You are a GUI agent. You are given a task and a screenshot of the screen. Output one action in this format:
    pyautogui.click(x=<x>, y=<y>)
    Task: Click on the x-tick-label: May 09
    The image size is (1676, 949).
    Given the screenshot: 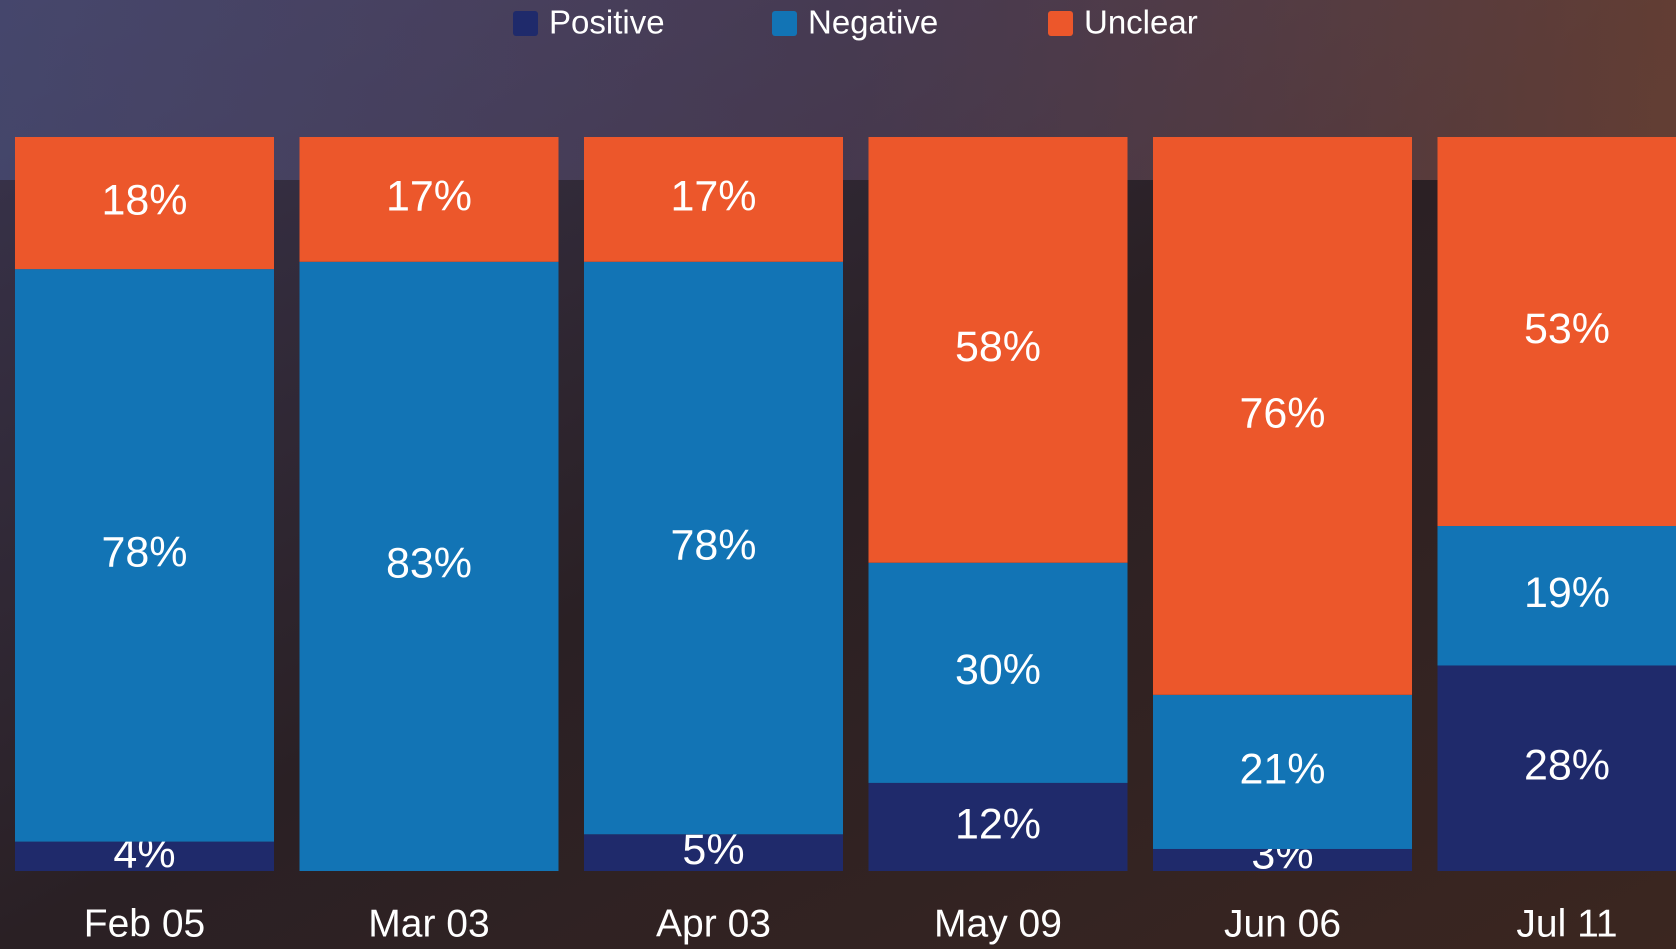 What is the action you would take?
    pyautogui.click(x=998, y=923)
    